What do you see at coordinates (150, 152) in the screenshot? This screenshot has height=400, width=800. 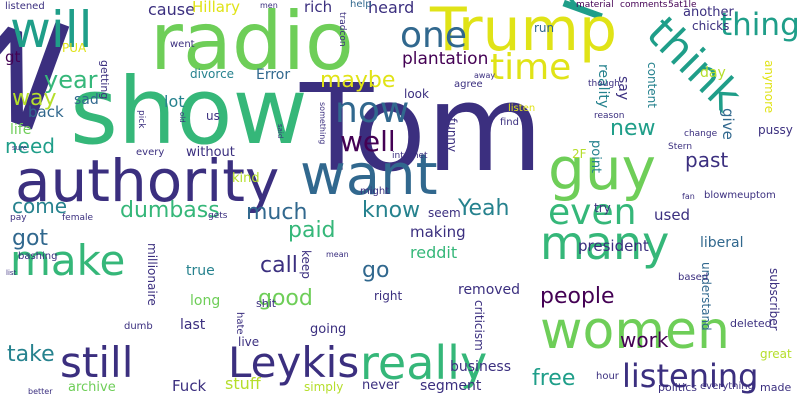 I see `word-every: every` at bounding box center [150, 152].